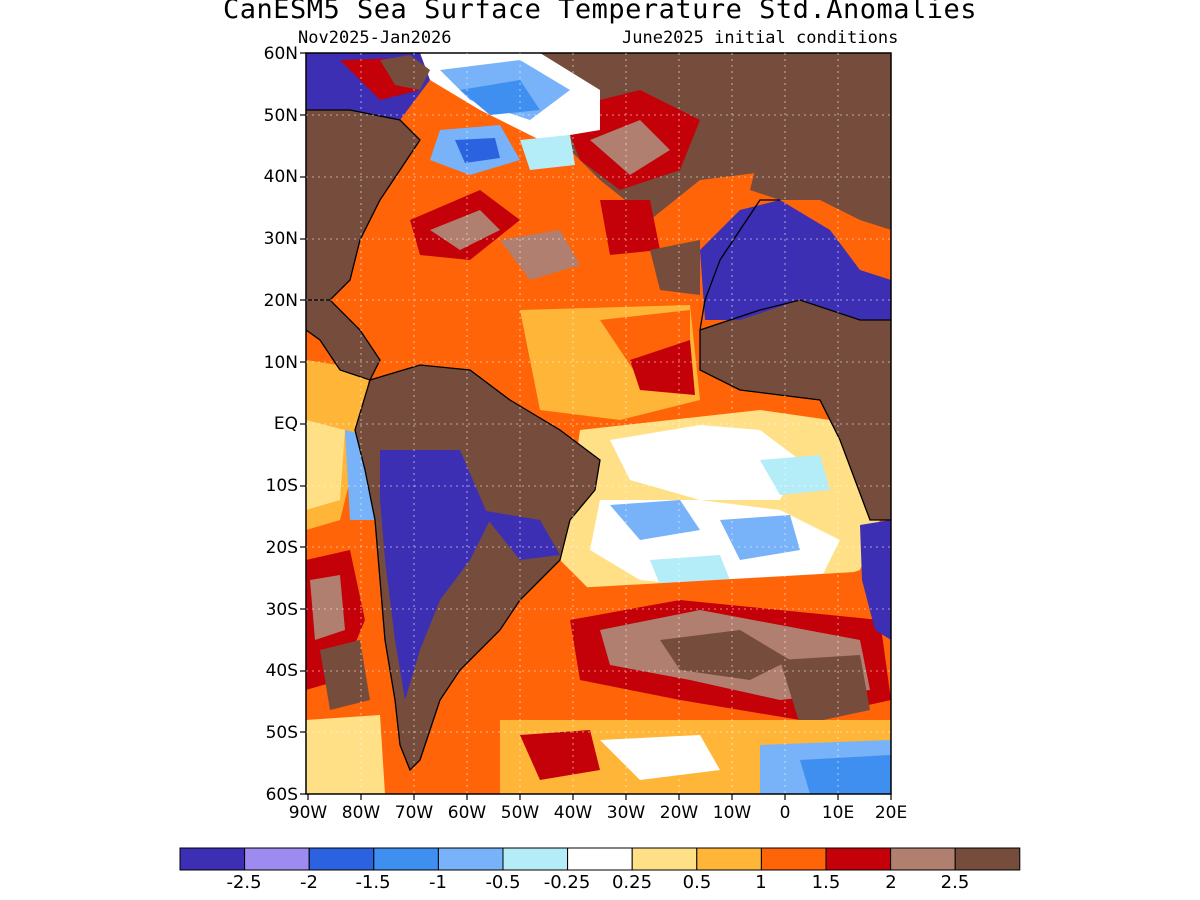 This screenshot has width=1200, height=900. What do you see at coordinates (363, 205) in the screenshot?
I see `land-north-america` at bounding box center [363, 205].